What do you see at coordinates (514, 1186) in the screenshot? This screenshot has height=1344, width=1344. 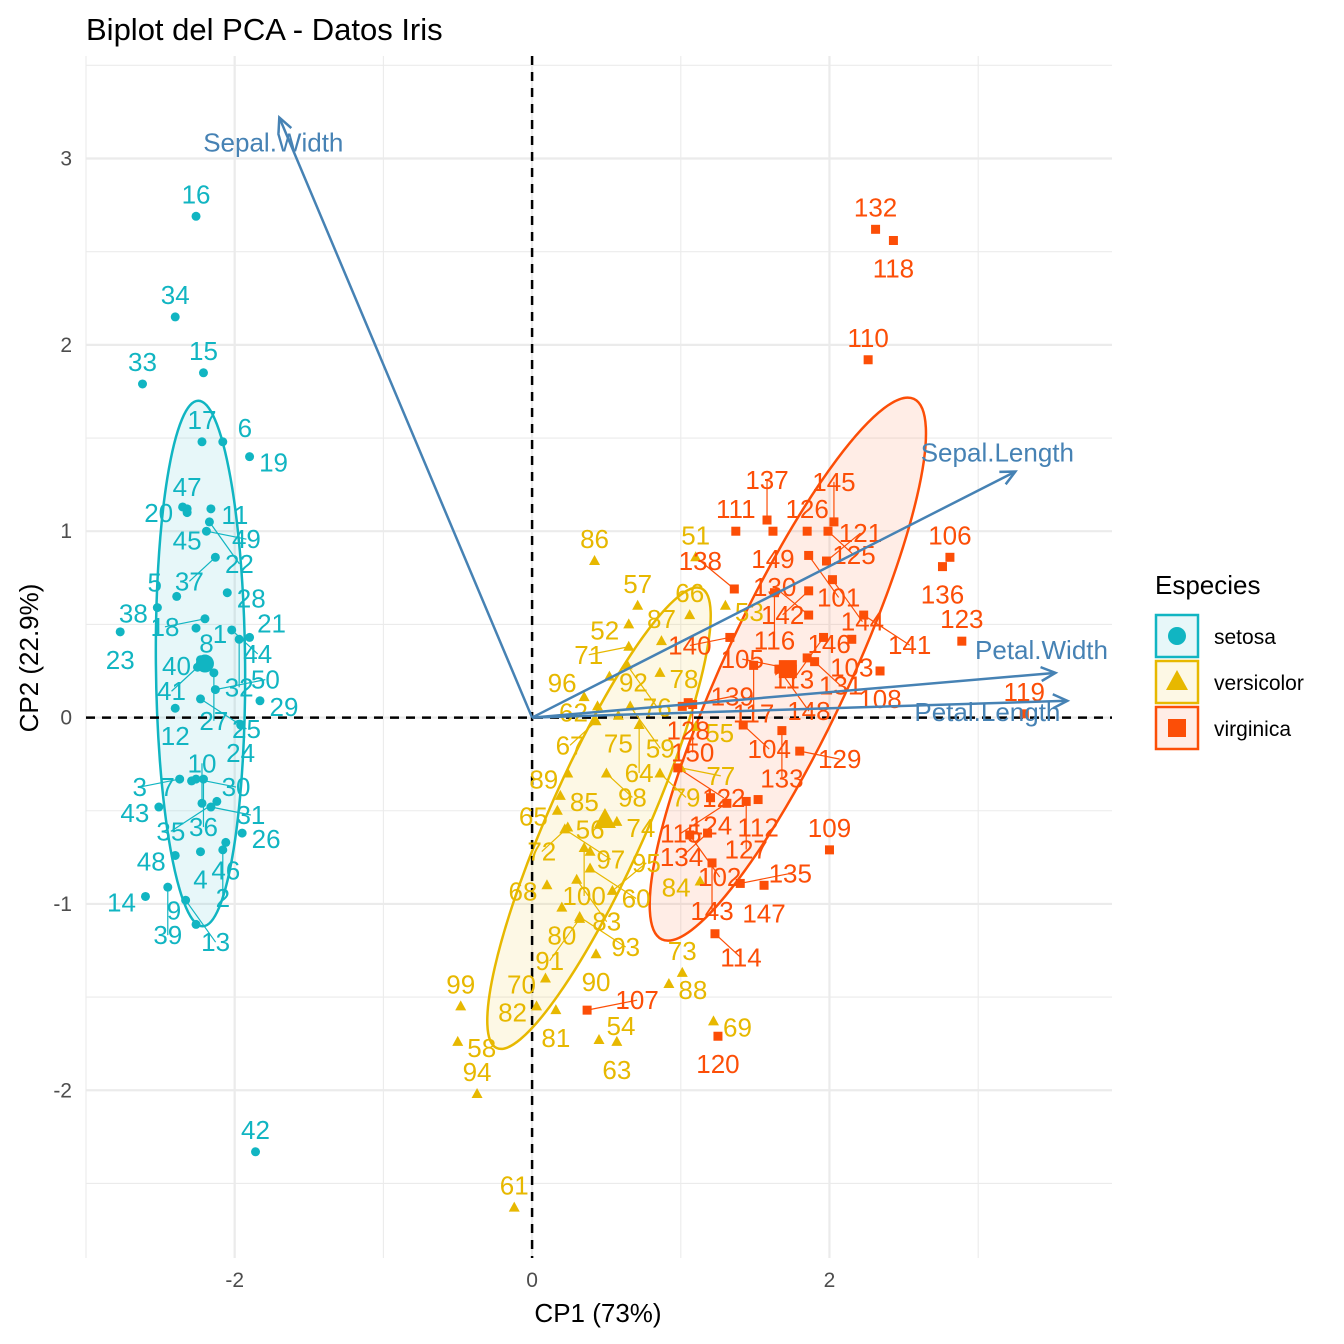 I see `point-label-61: 61` at bounding box center [514, 1186].